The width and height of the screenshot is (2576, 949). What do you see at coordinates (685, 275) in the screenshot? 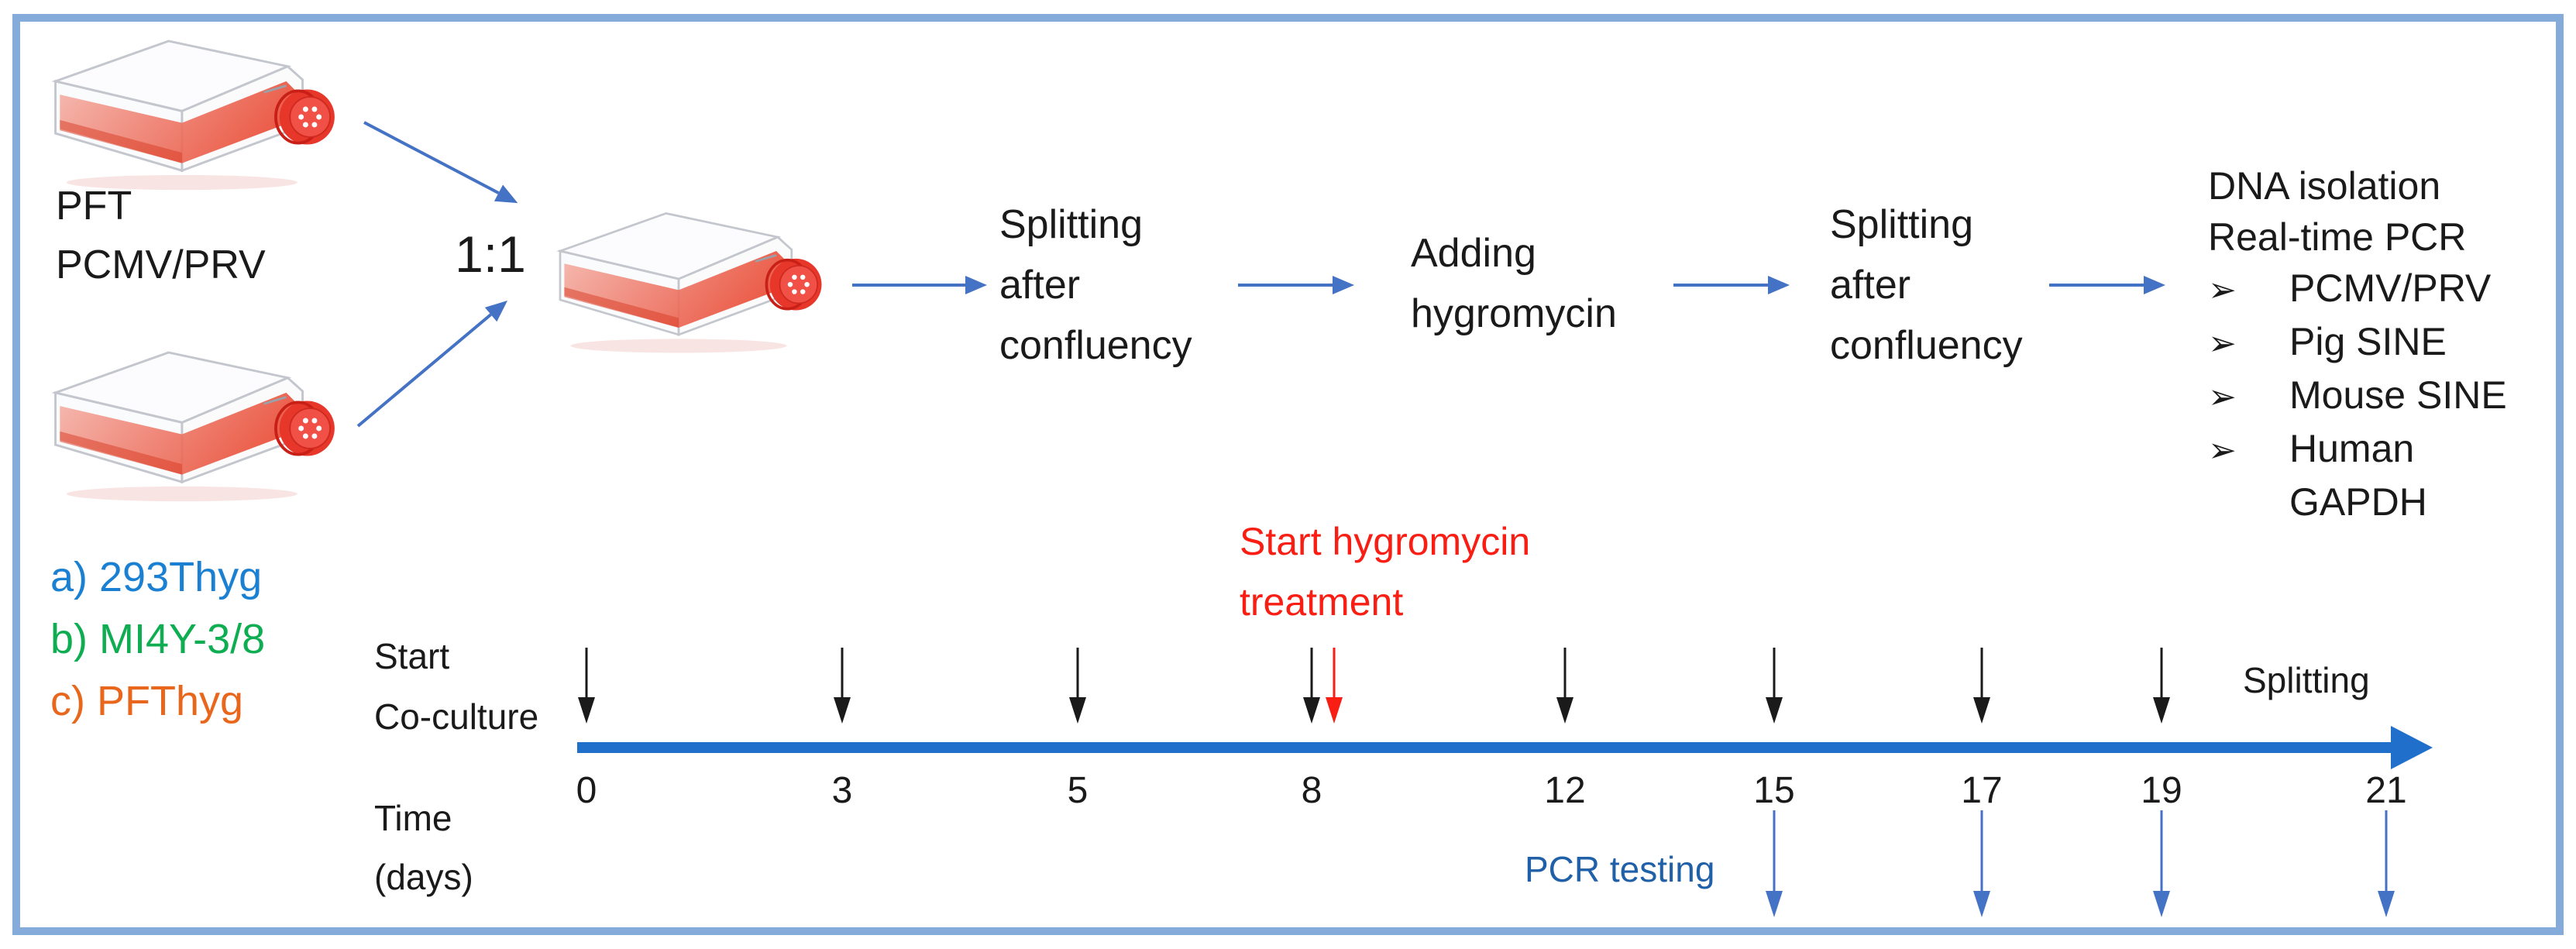
I see `culture-flask-coculture` at bounding box center [685, 275].